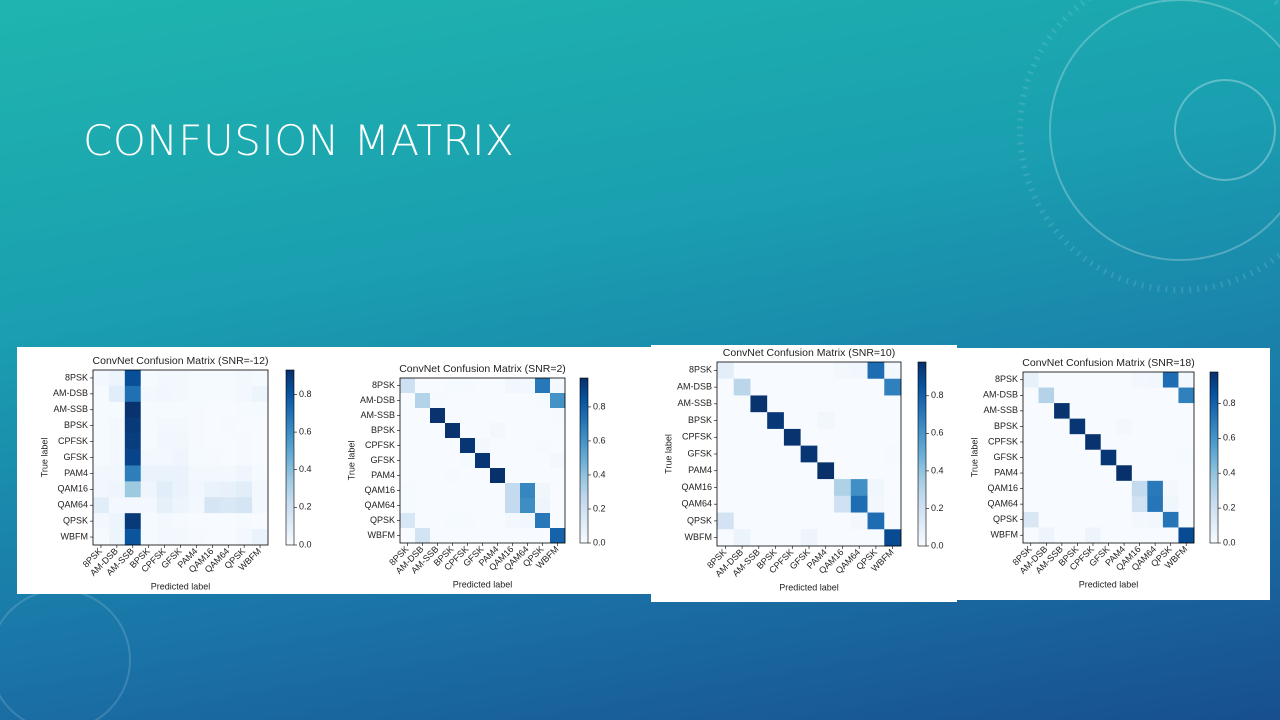 The image size is (1280, 720). What do you see at coordinates (599, 474) in the screenshot?
I see `colorbar-tick-label: 0.4` at bounding box center [599, 474].